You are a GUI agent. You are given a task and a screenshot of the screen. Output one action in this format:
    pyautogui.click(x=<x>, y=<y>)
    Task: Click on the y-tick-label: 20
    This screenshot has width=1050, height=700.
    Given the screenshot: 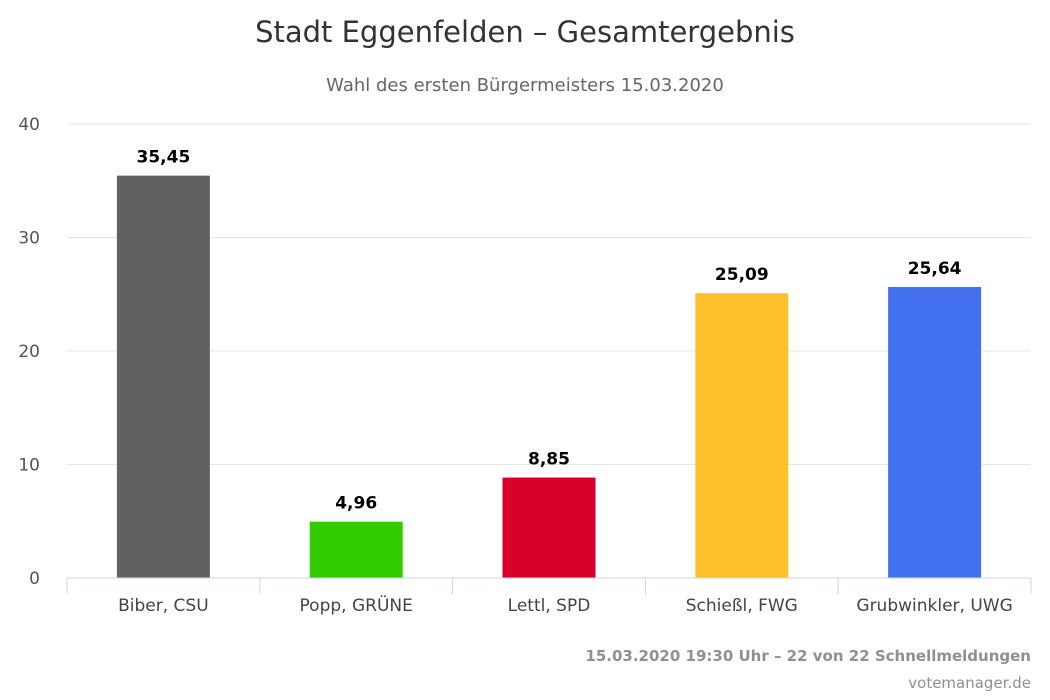 What is the action you would take?
    pyautogui.click(x=29, y=352)
    